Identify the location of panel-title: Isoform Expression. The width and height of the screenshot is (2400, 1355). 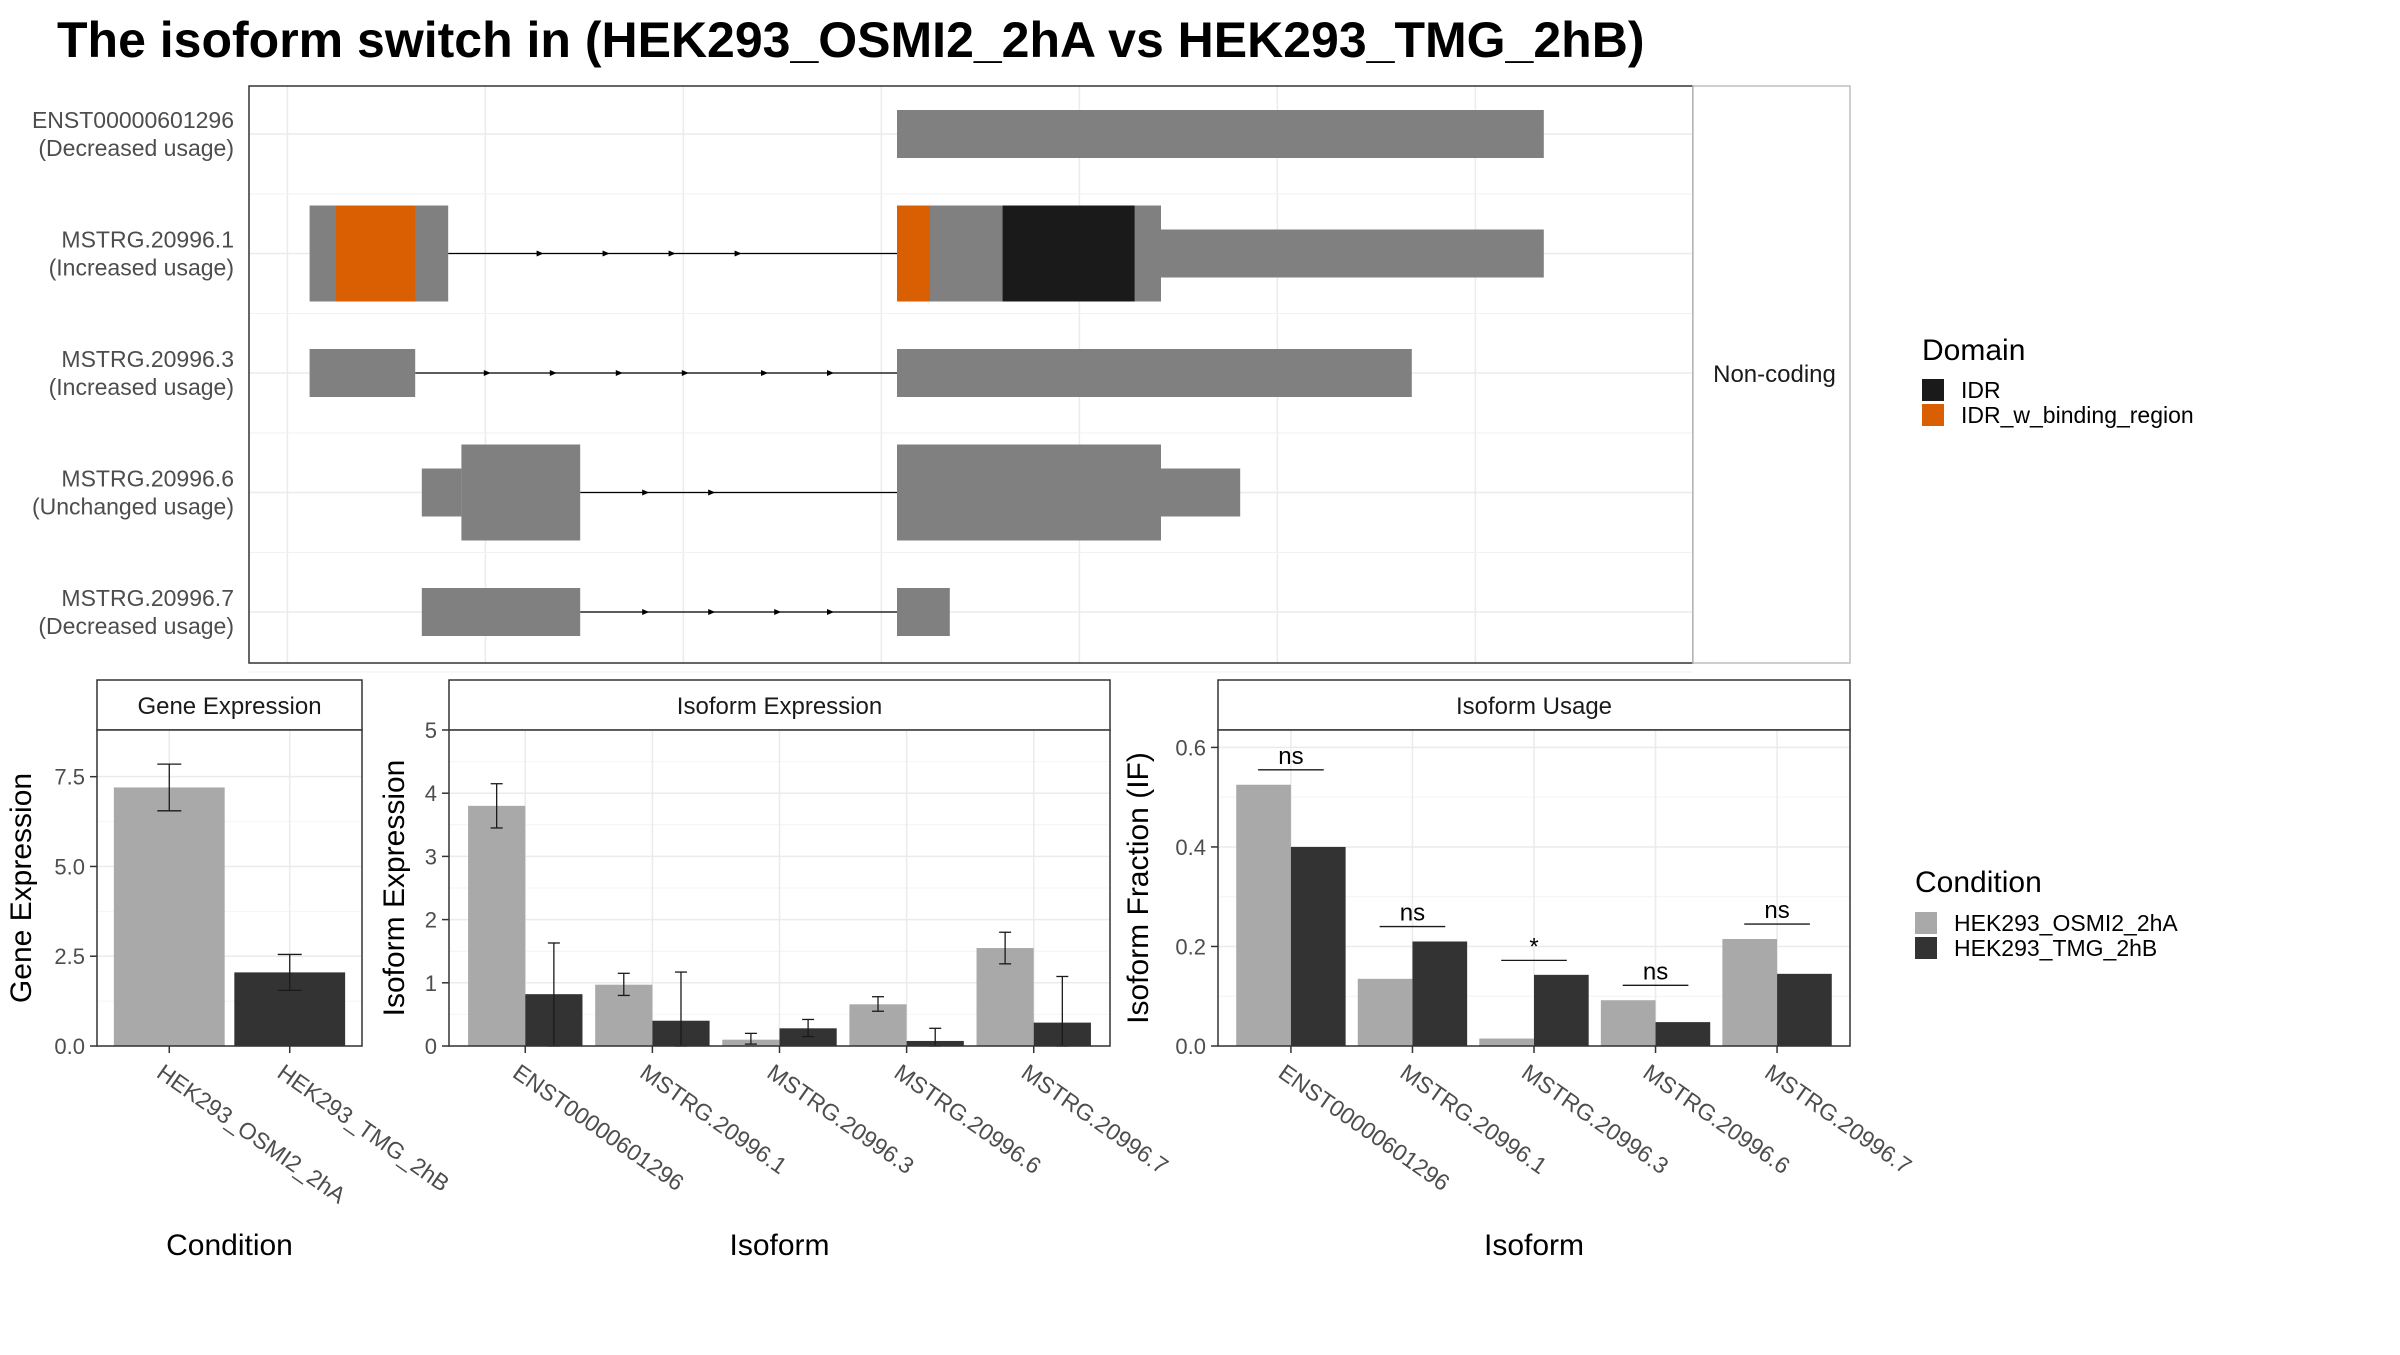
(779, 706).